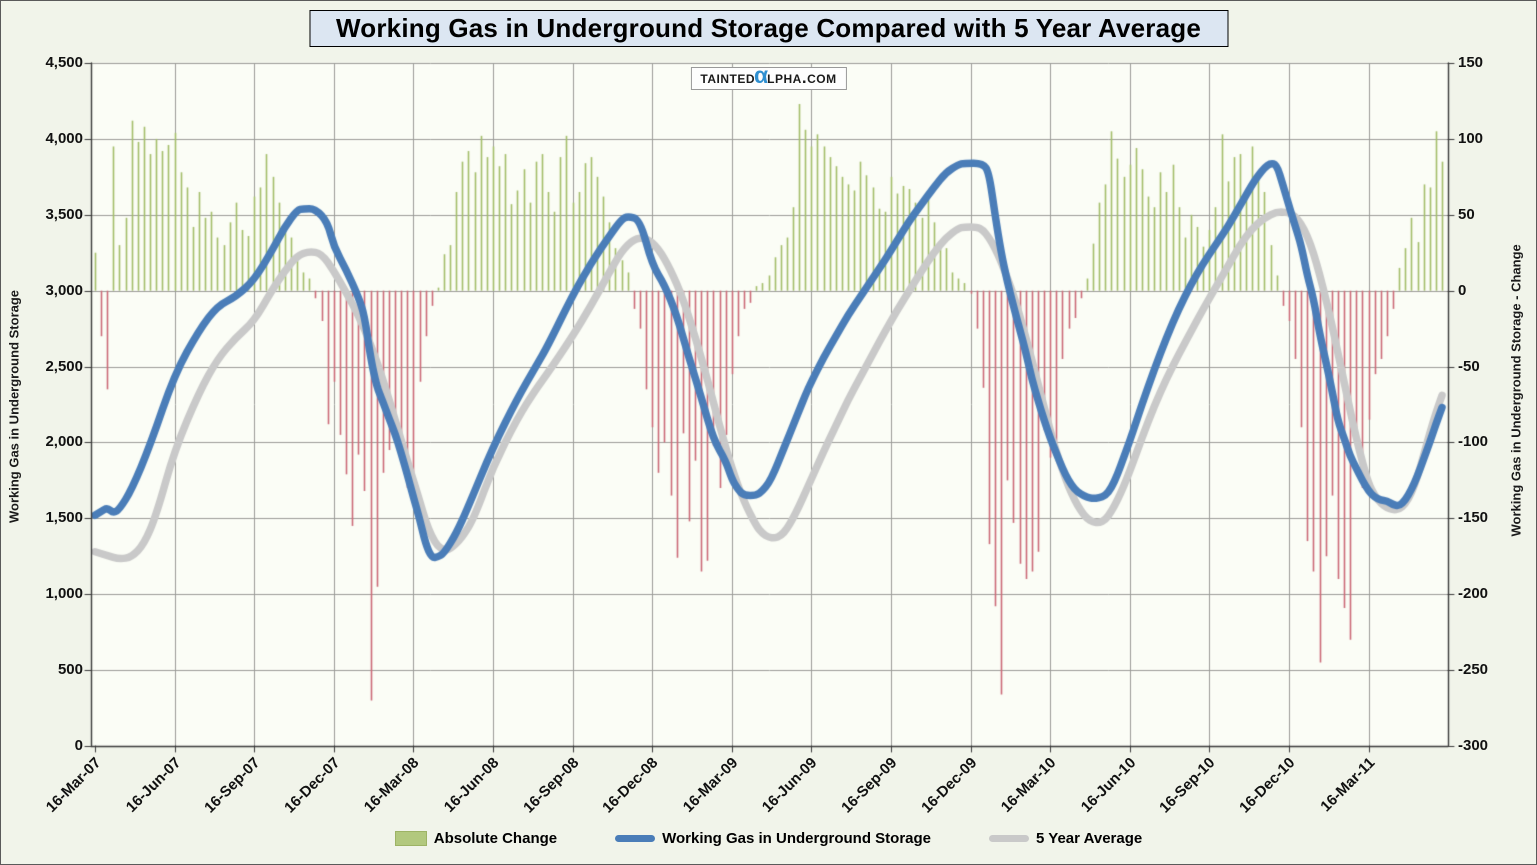  I want to click on y-axis-left-tick-label: 1,000, so click(64, 594).